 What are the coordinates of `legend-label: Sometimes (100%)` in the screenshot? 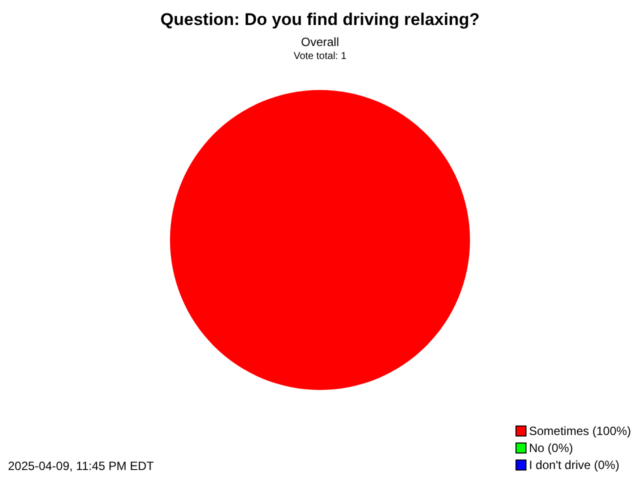 It's located at (580, 431).